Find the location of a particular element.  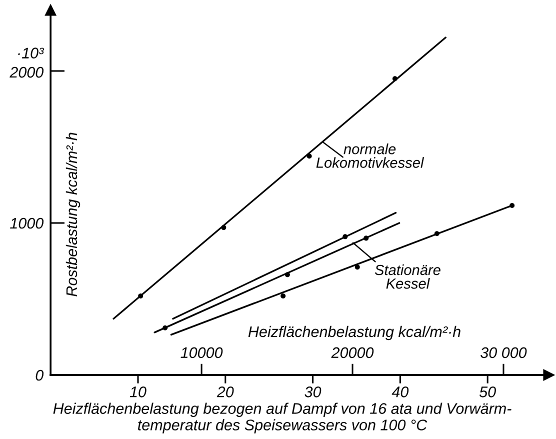

x-tick-label: 20 is located at coordinates (225, 392).